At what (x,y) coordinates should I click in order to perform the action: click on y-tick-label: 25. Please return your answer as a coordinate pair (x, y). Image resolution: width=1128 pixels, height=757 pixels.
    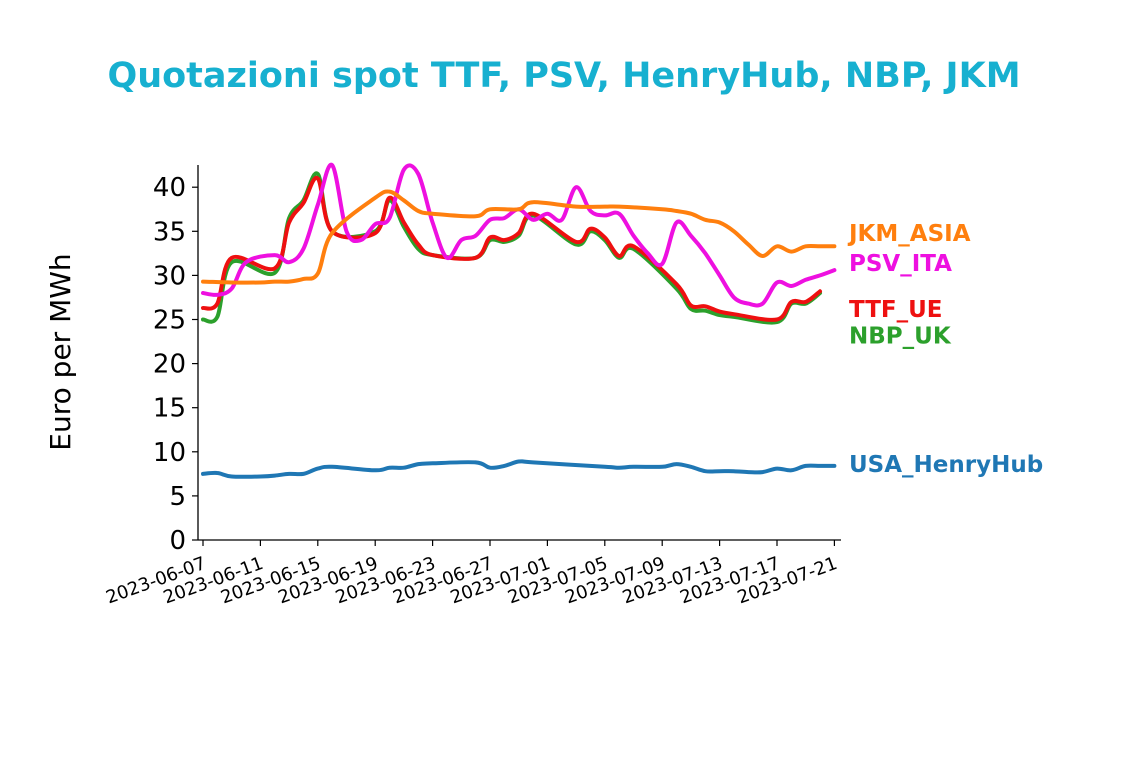
    Looking at the image, I should click on (169, 321).